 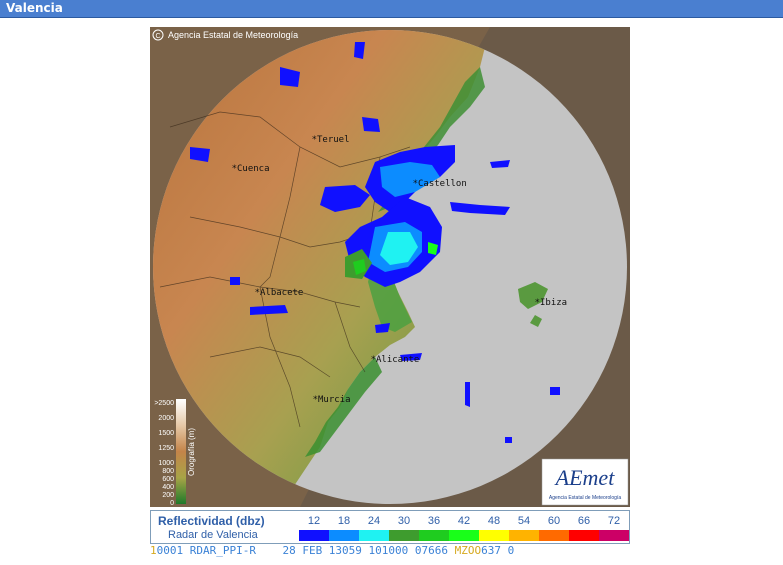 What do you see at coordinates (191, 452) in the screenshot?
I see `elevation-scale-title: Orografía (m)` at bounding box center [191, 452].